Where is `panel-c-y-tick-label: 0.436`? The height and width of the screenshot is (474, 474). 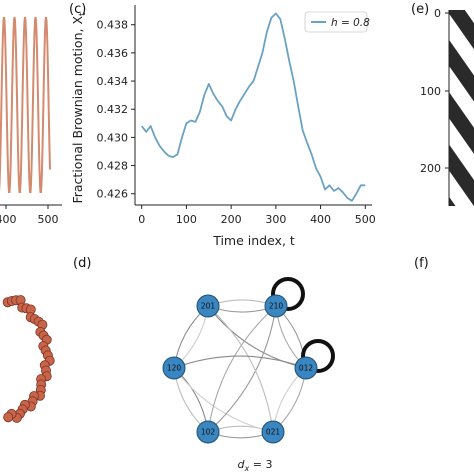
panel-c-y-tick-label: 0.436 is located at coordinates (113, 53).